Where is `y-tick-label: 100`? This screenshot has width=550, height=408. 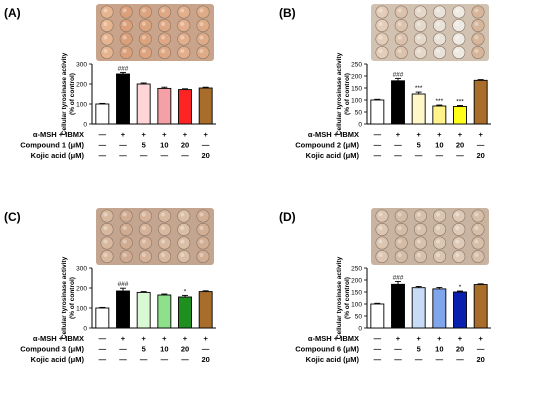
y-tick-label: 100 is located at coordinates (81, 308).